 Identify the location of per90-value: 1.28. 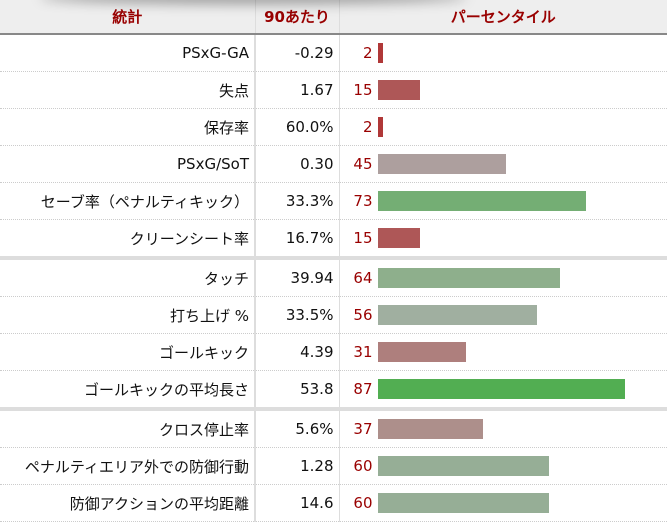
(296, 466).